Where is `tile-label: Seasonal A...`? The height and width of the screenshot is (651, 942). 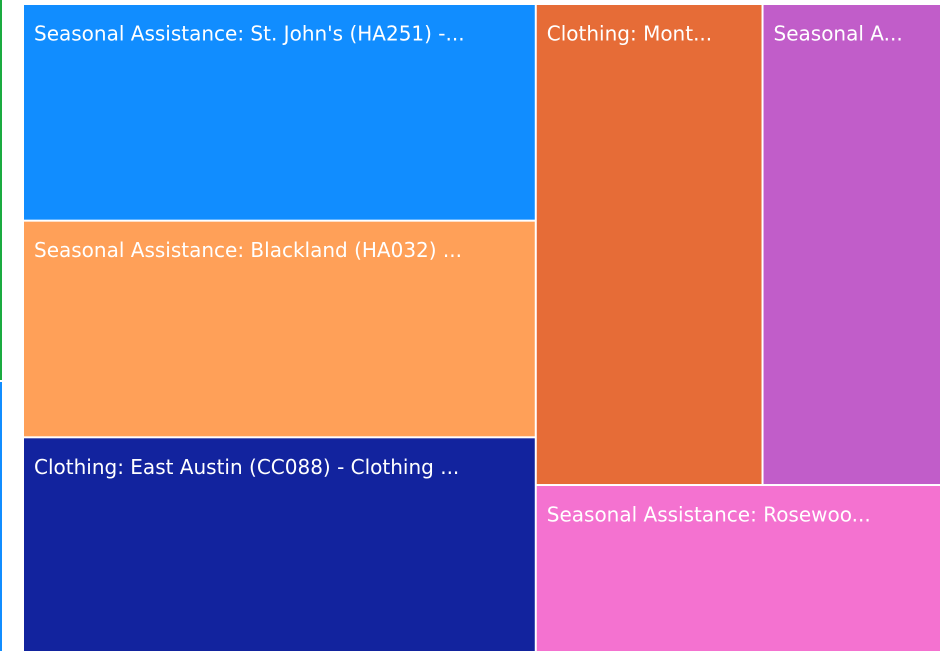 tile-label: Seasonal A... is located at coordinates (838, 34).